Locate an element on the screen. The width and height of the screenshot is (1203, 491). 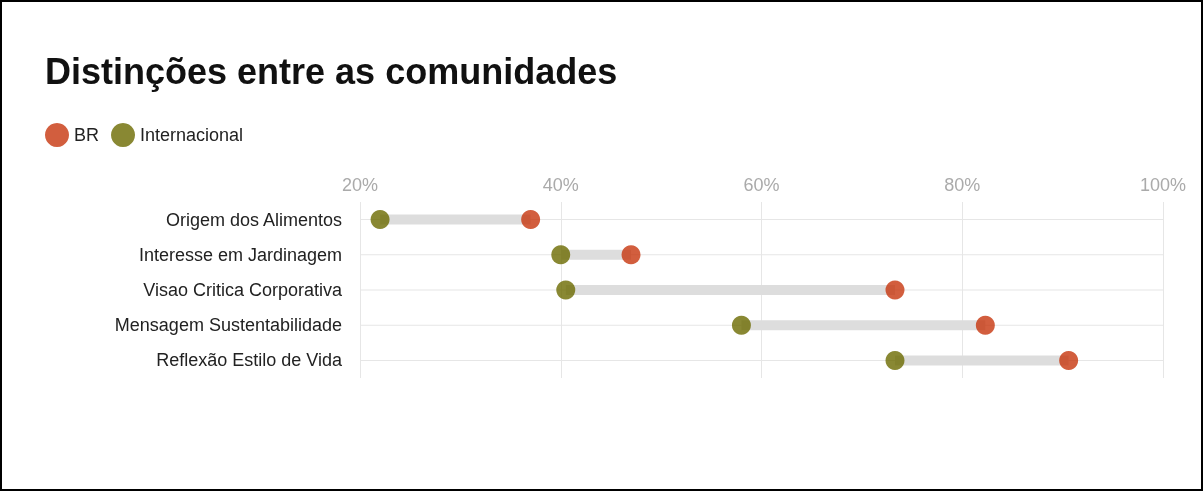
x-tick-label: 20% is located at coordinates (360, 185).